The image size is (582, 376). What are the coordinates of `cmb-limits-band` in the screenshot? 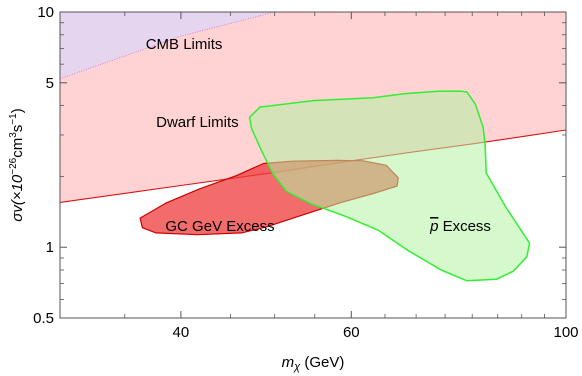 It's located at (187, 45).